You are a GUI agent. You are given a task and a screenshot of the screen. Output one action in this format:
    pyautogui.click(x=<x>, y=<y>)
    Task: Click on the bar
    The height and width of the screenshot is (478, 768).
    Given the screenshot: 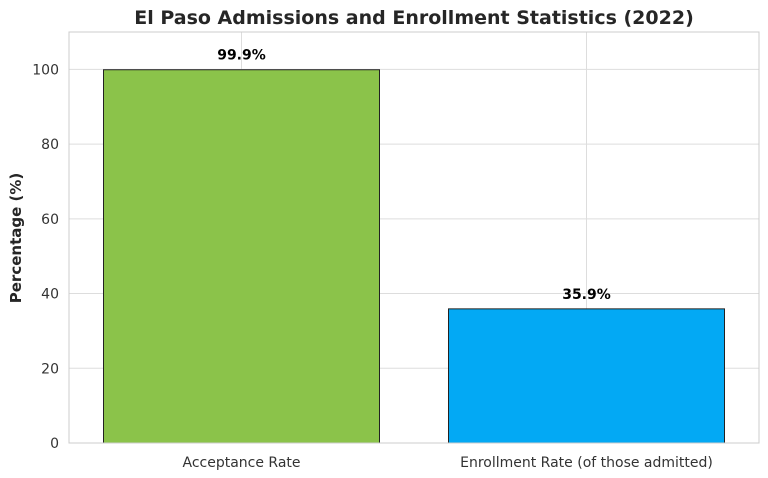 What is the action you would take?
    pyautogui.click(x=586, y=376)
    